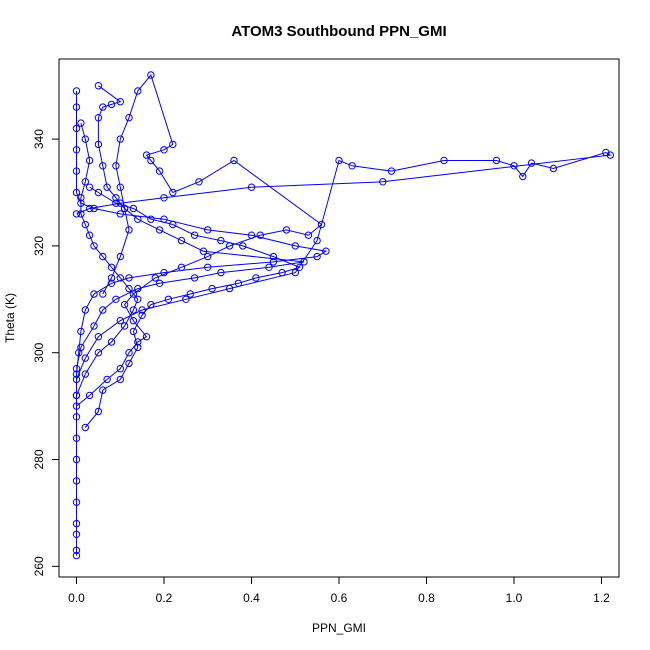  Describe the element at coordinates (514, 598) in the screenshot. I see `x-tick-label: 1.0` at that location.